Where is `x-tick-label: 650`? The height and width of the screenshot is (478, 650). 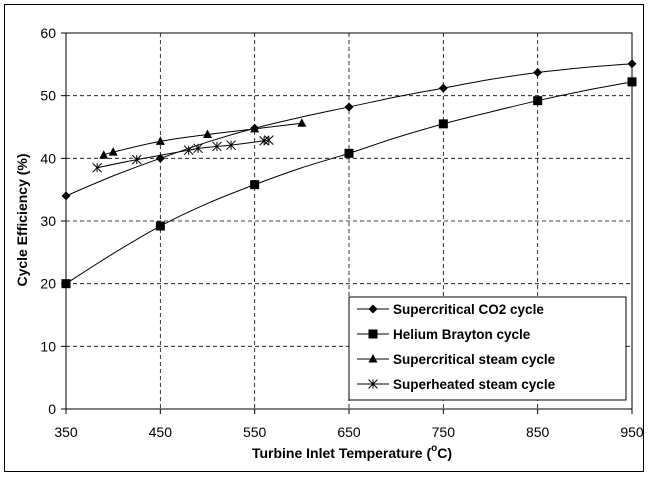 x-tick-label: 650 is located at coordinates (349, 432).